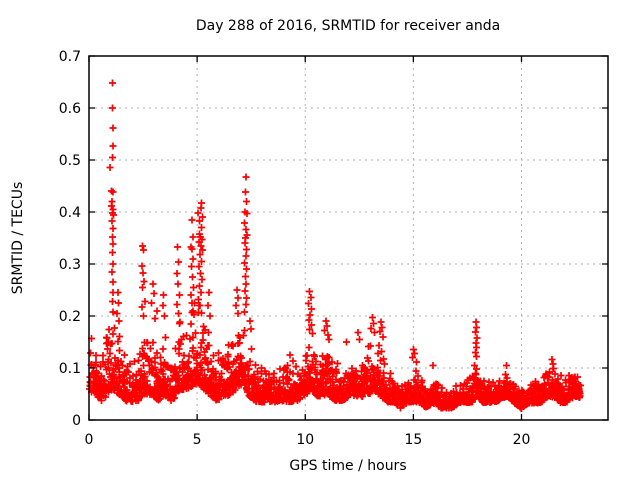  What do you see at coordinates (70, 161) in the screenshot?
I see `y-tick-label: 0.5` at bounding box center [70, 161].